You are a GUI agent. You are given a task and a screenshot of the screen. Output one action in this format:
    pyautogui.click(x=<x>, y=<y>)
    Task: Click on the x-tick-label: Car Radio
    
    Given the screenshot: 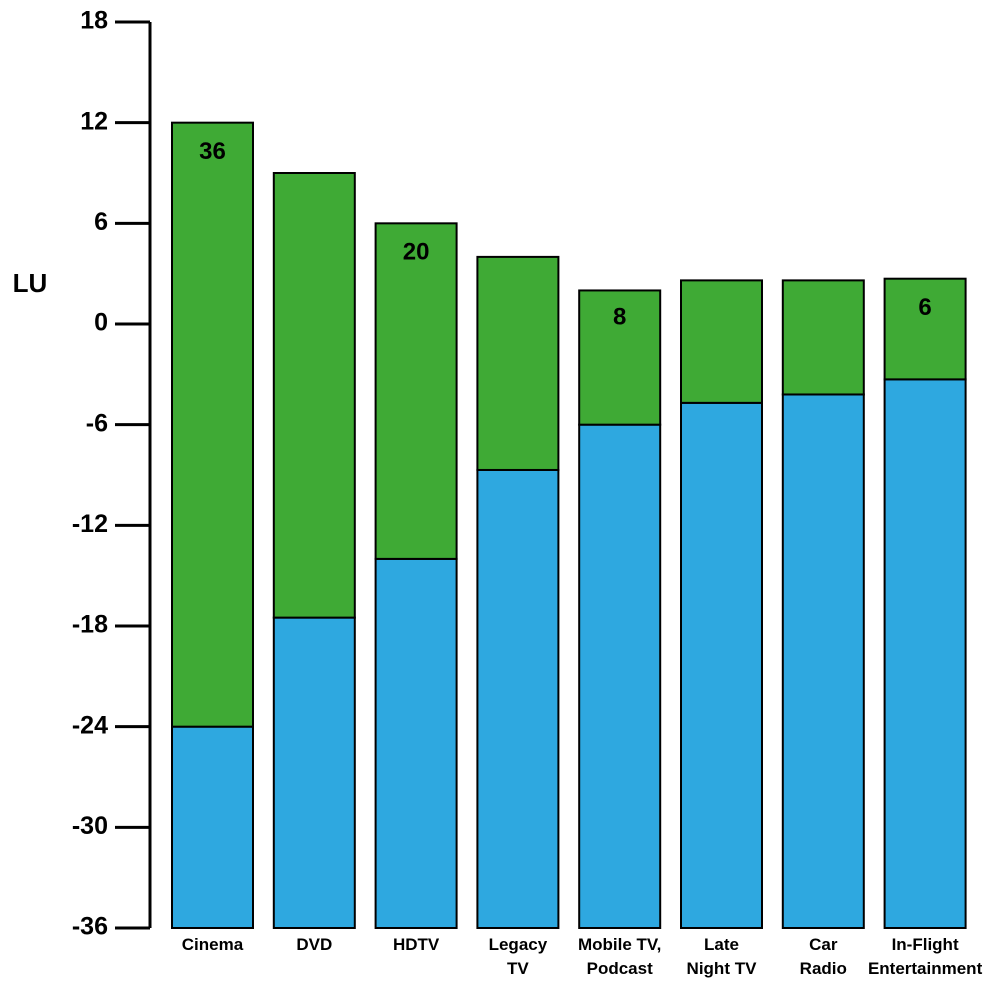 What is the action you would take?
    pyautogui.click(x=823, y=956)
    